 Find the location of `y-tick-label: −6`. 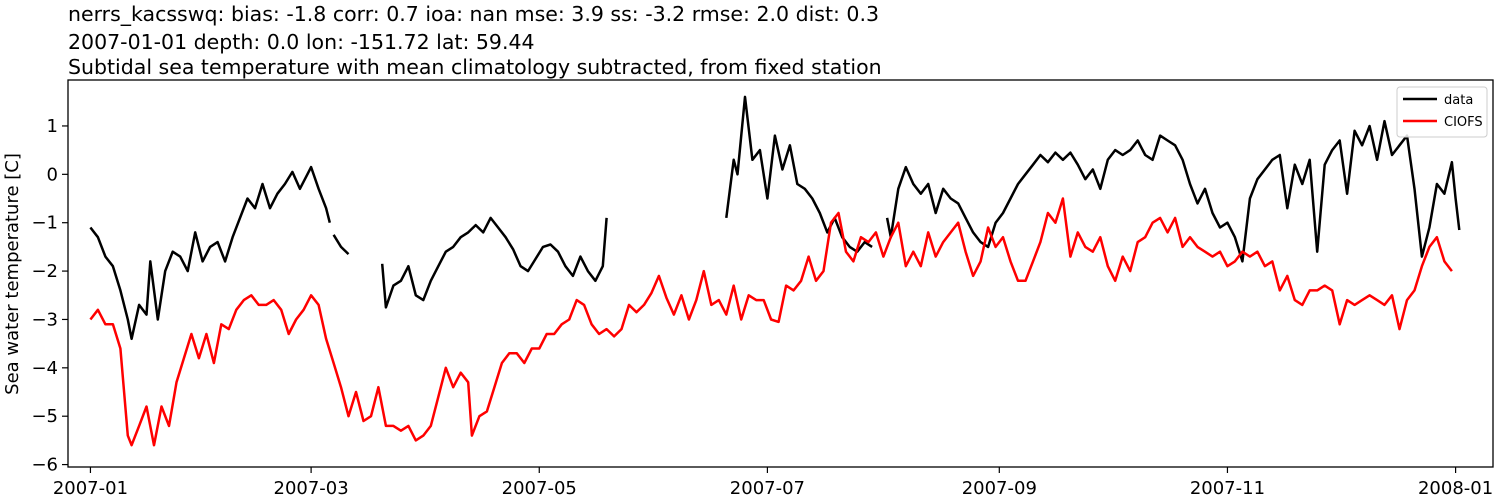

y-tick-label: −6 is located at coordinates (44, 465).